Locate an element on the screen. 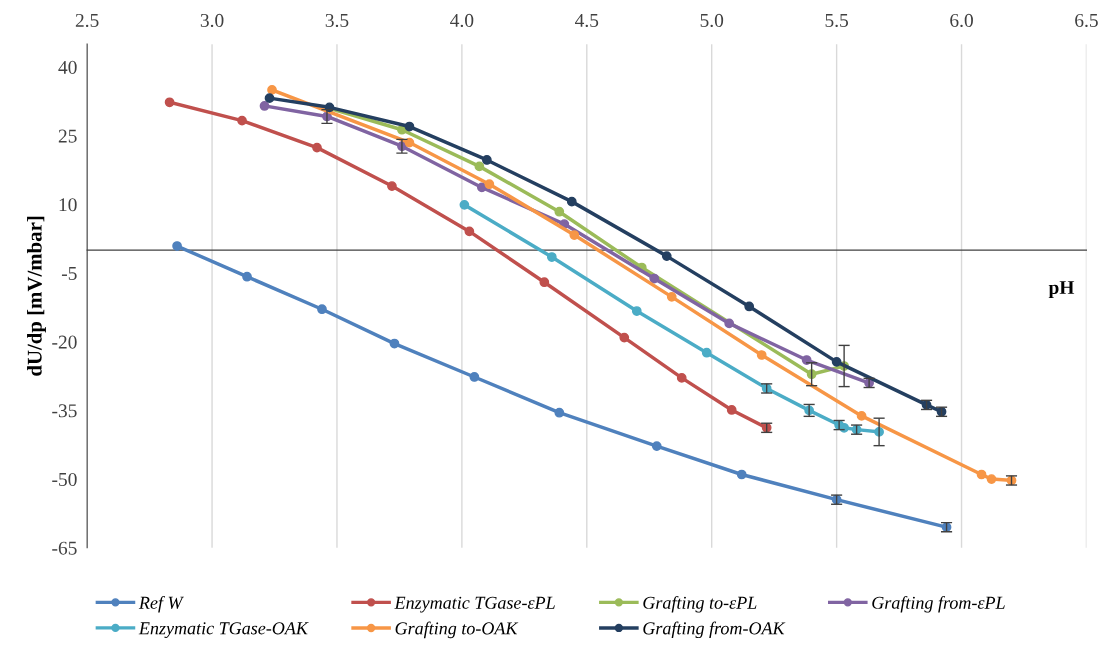 Image resolution: width=1103 pixels, height=649 pixels. legend-label: Enzymatic TGase-OAK is located at coordinates (223, 630).